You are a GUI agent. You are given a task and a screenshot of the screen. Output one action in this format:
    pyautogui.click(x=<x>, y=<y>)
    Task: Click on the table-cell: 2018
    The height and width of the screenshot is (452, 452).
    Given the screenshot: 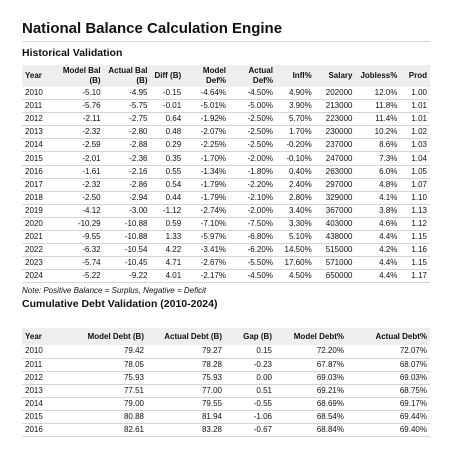 What is the action you would take?
    pyautogui.click(x=40, y=198)
    